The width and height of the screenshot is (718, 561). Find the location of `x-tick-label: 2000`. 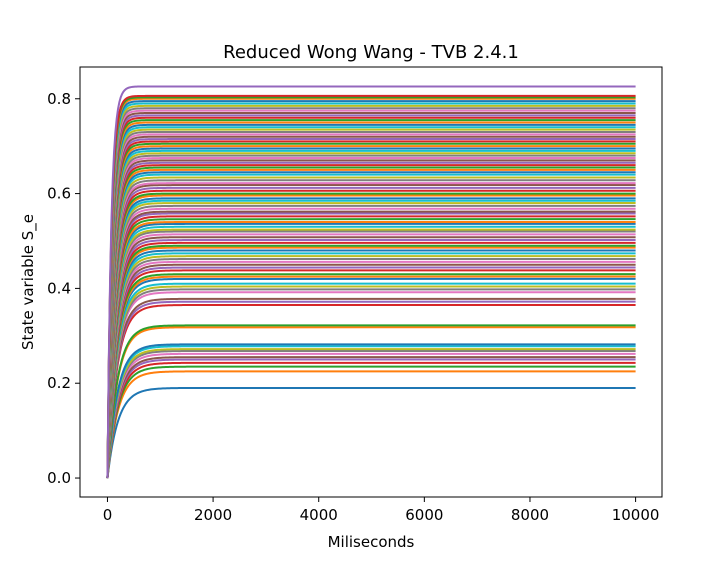

x-tick-label: 2000 is located at coordinates (213, 515).